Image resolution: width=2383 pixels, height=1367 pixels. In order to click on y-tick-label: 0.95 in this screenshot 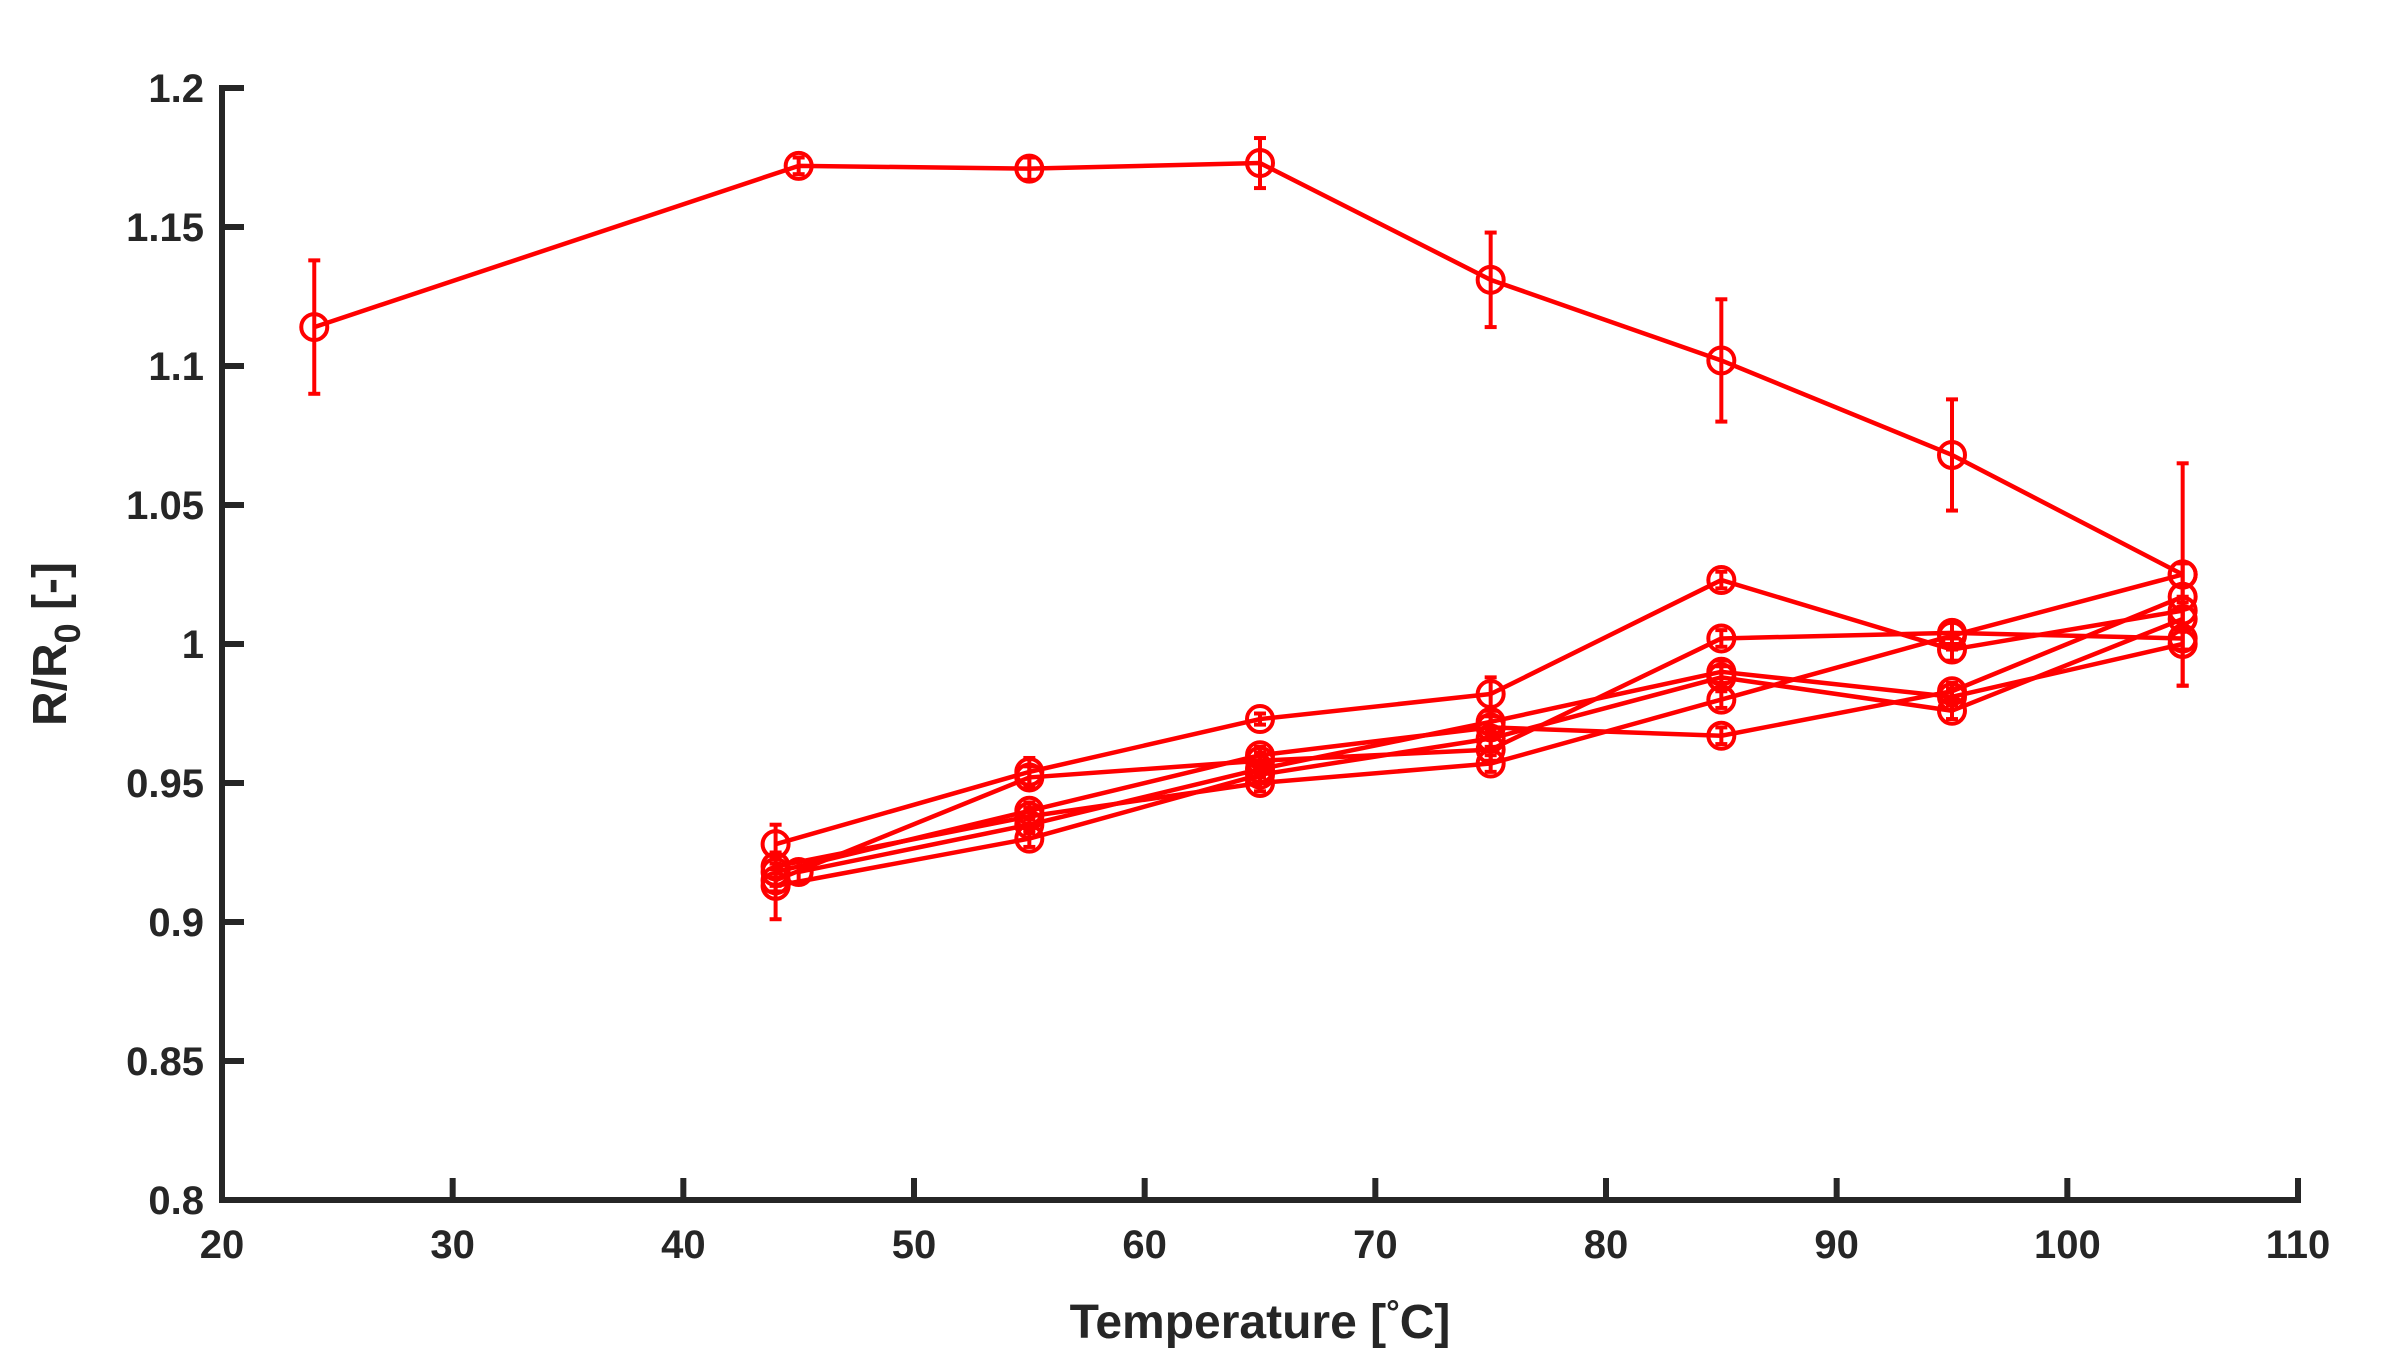, I will do `click(165, 784)`.